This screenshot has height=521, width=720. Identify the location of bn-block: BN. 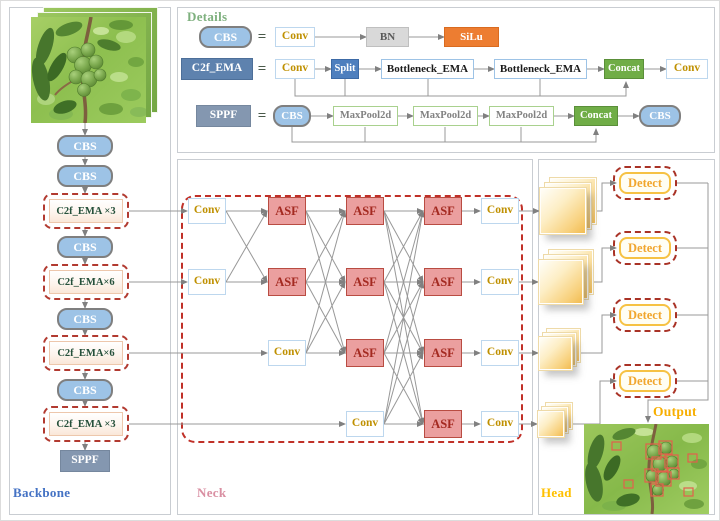
(387, 37).